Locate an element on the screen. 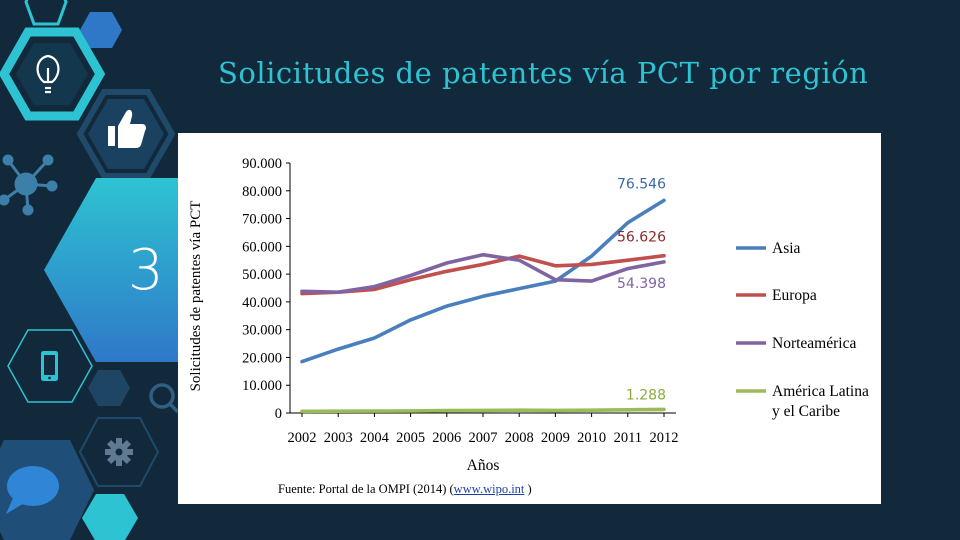 Image resolution: width=960 pixels, height=540 pixels. y-tick-label: 40.000 is located at coordinates (262, 303).